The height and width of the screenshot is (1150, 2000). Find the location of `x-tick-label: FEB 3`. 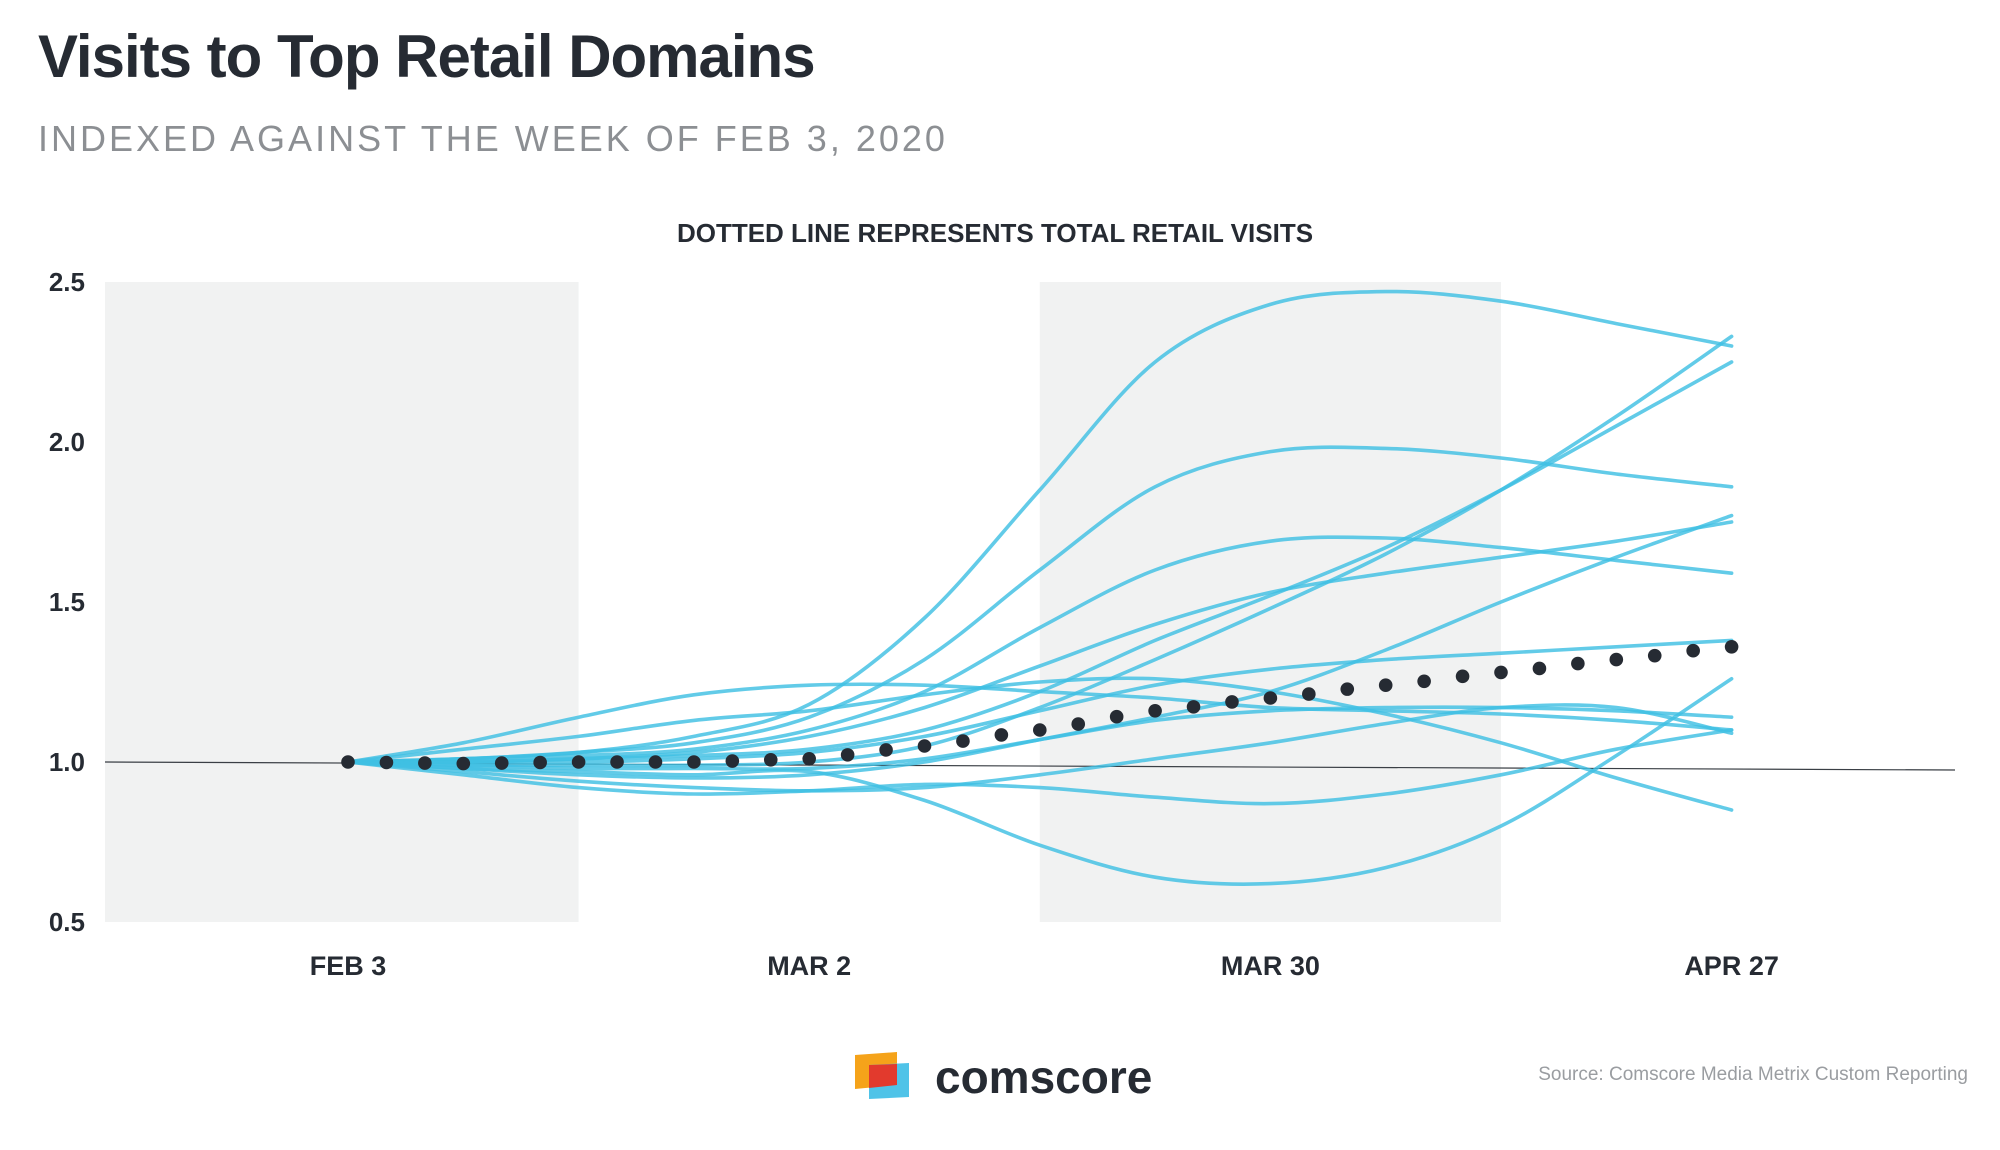

x-tick-label: FEB 3 is located at coordinates (348, 966).